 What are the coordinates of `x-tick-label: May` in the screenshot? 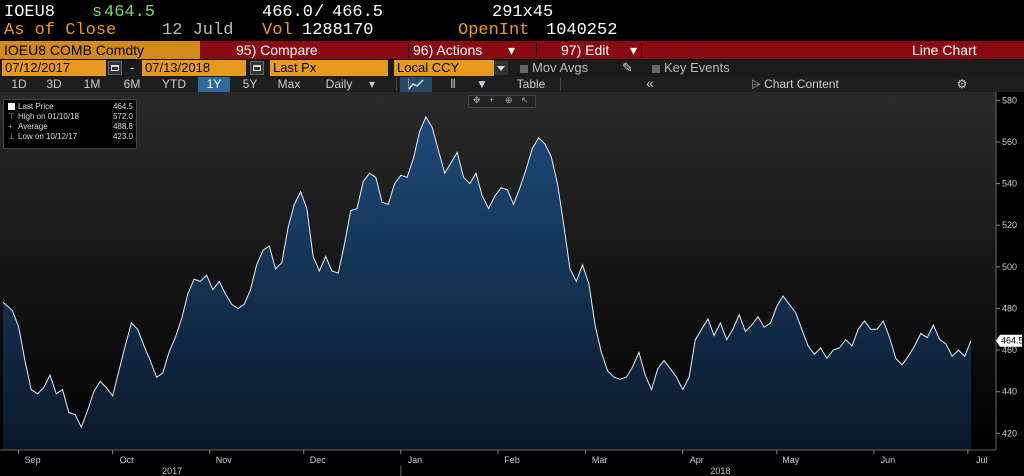 It's located at (791, 460).